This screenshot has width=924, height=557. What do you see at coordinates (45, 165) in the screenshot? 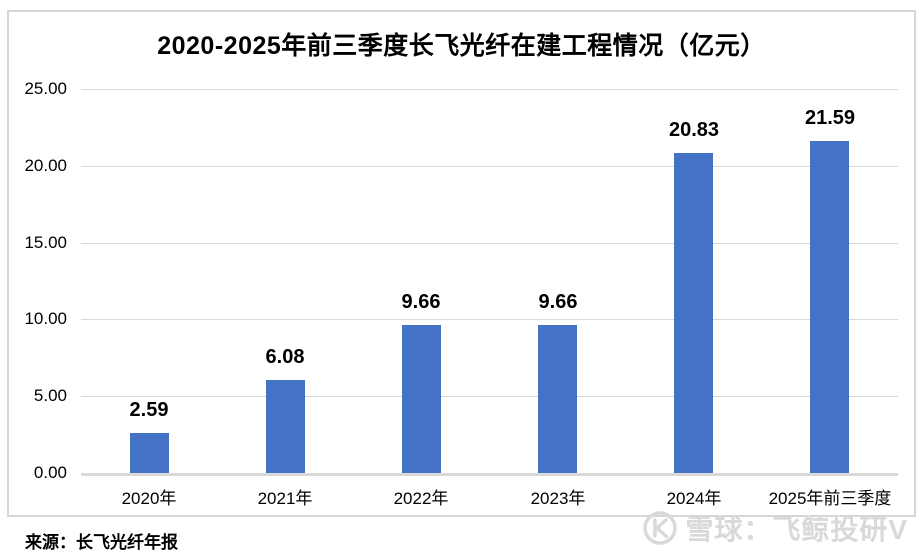
I see `y-axis-tick-label: 20.00` at bounding box center [45, 165].